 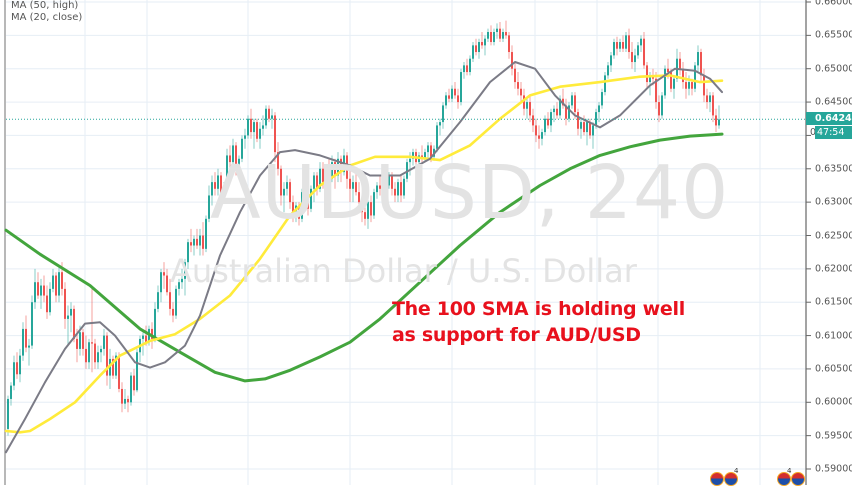 I want to click on price-axis-label: 0.66000, so click(x=833, y=4).